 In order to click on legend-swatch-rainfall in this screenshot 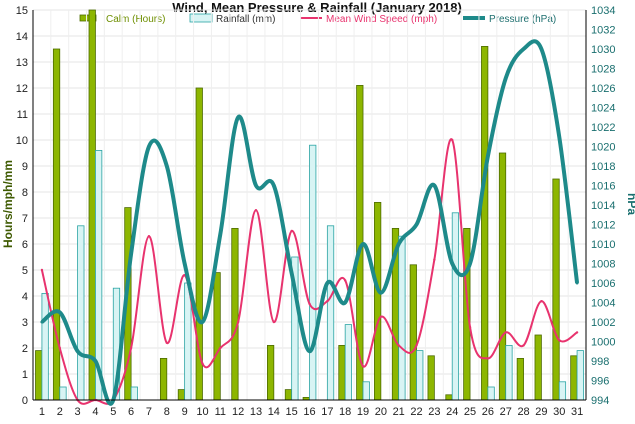, I will do `click(201, 18)`.